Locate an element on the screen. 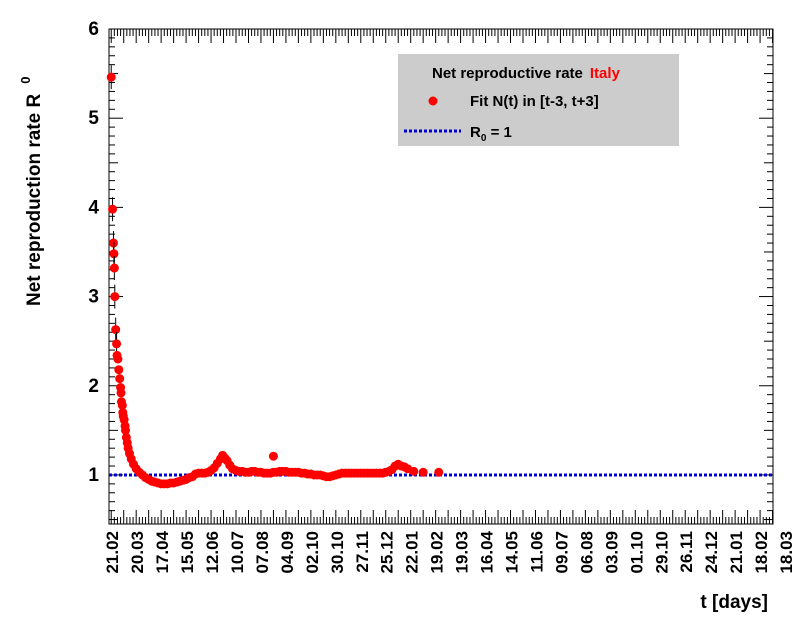 The width and height of the screenshot is (796, 622). x-tick-label: 22.01 is located at coordinates (412, 552).